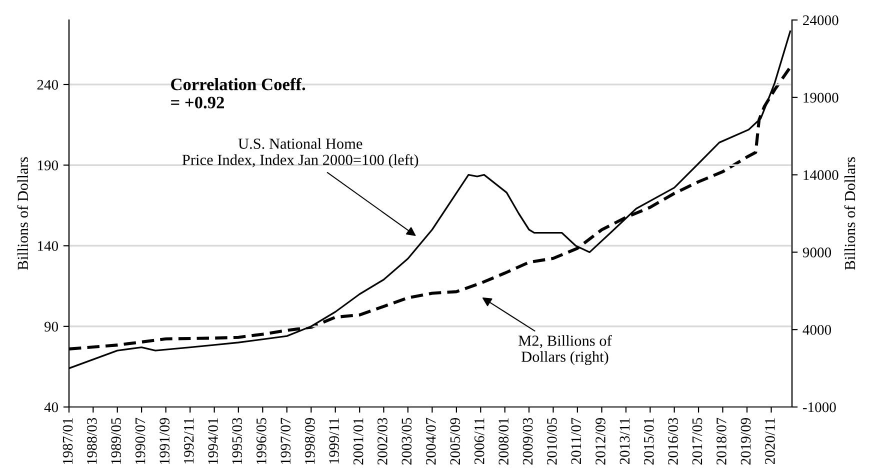 Image resolution: width=872 pixels, height=475 pixels. What do you see at coordinates (91, 441) in the screenshot?
I see `x-tick-label: 1988/03` at bounding box center [91, 441].